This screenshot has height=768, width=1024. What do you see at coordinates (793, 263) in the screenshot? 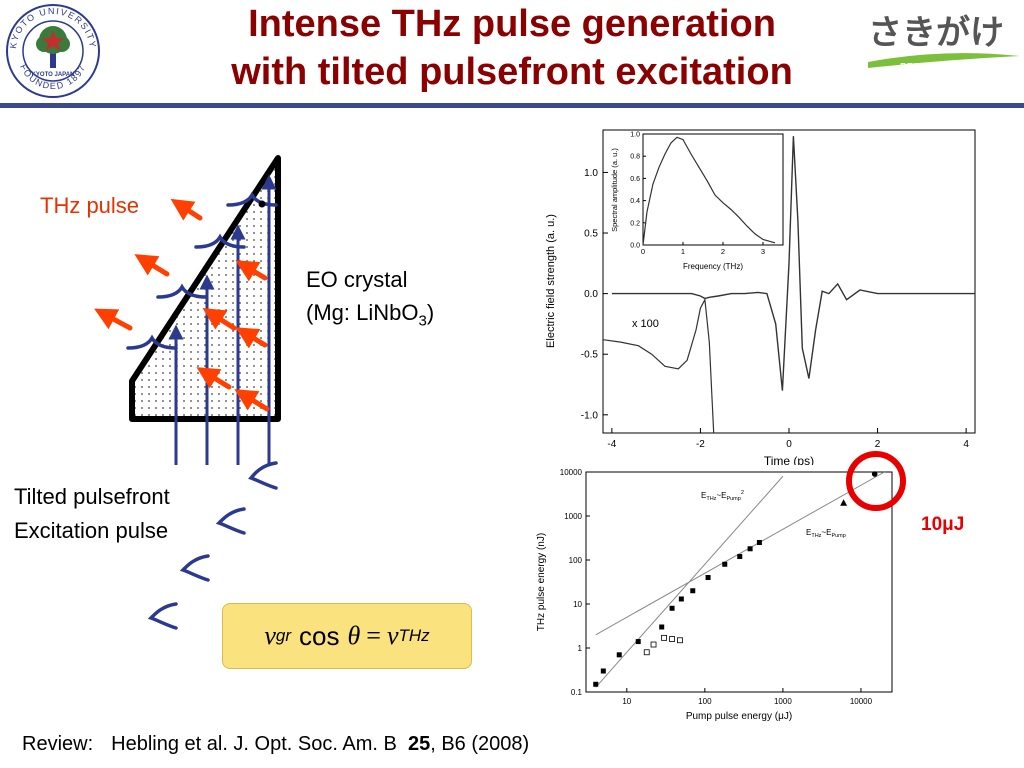
I see `waveform-main-series` at bounding box center [793, 263].